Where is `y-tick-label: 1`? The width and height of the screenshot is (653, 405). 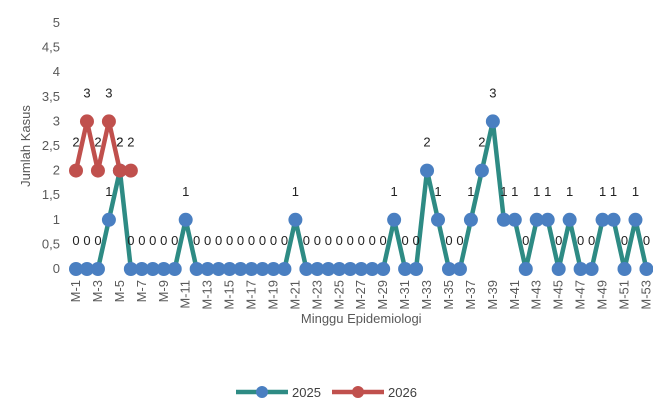 y-tick-label: 1 is located at coordinates (56, 219).